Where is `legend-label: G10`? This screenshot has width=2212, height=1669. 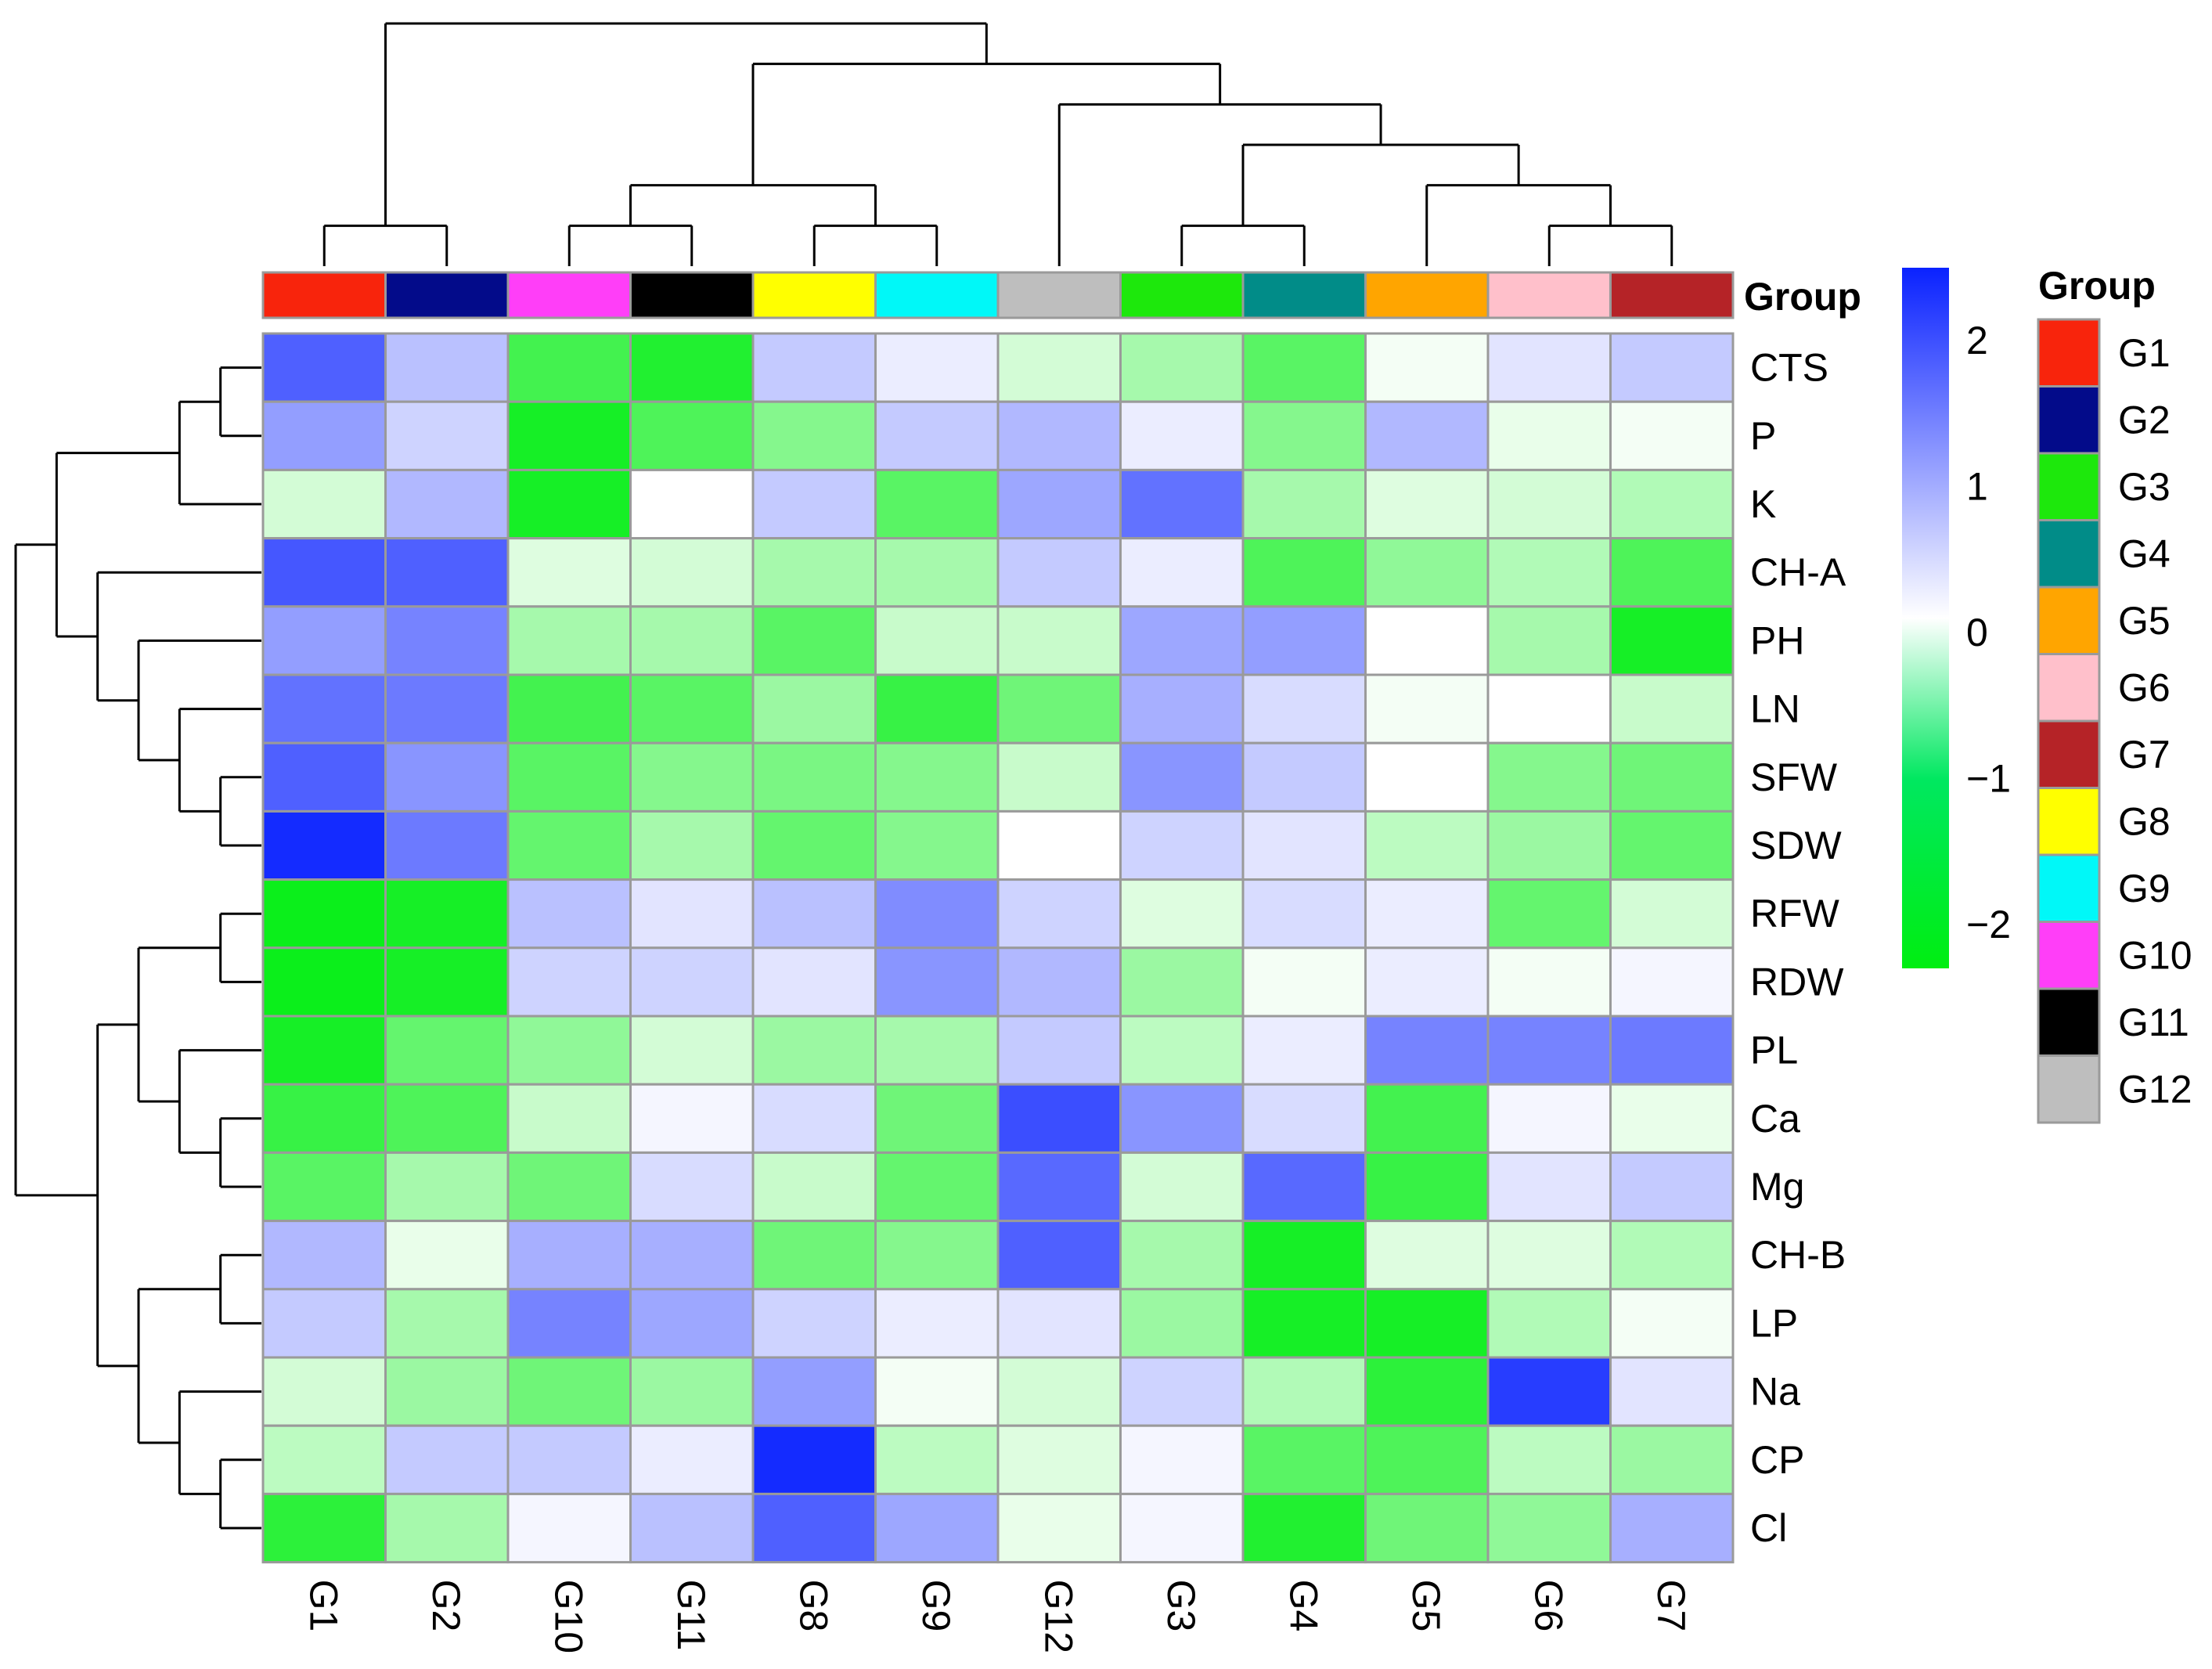 legend-label: G10 is located at coordinates (2155, 955).